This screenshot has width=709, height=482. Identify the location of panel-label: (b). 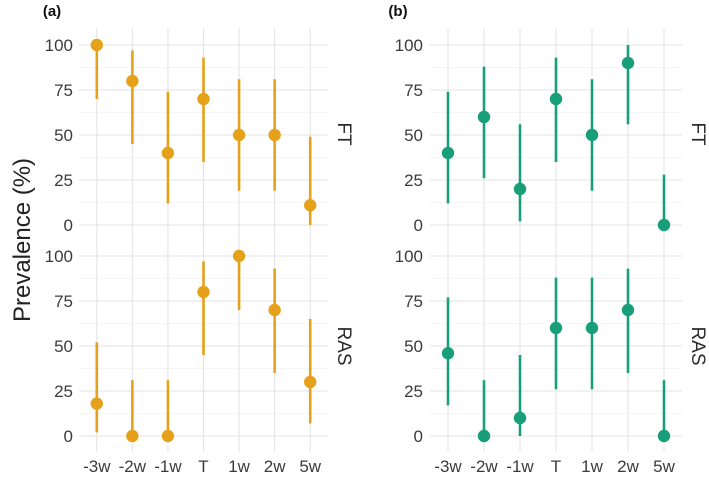
(397, 11).